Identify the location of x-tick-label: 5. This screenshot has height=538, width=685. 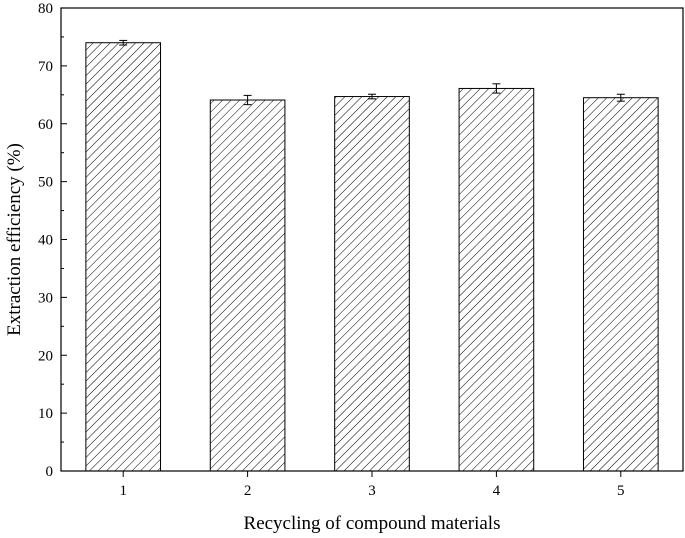
(621, 491).